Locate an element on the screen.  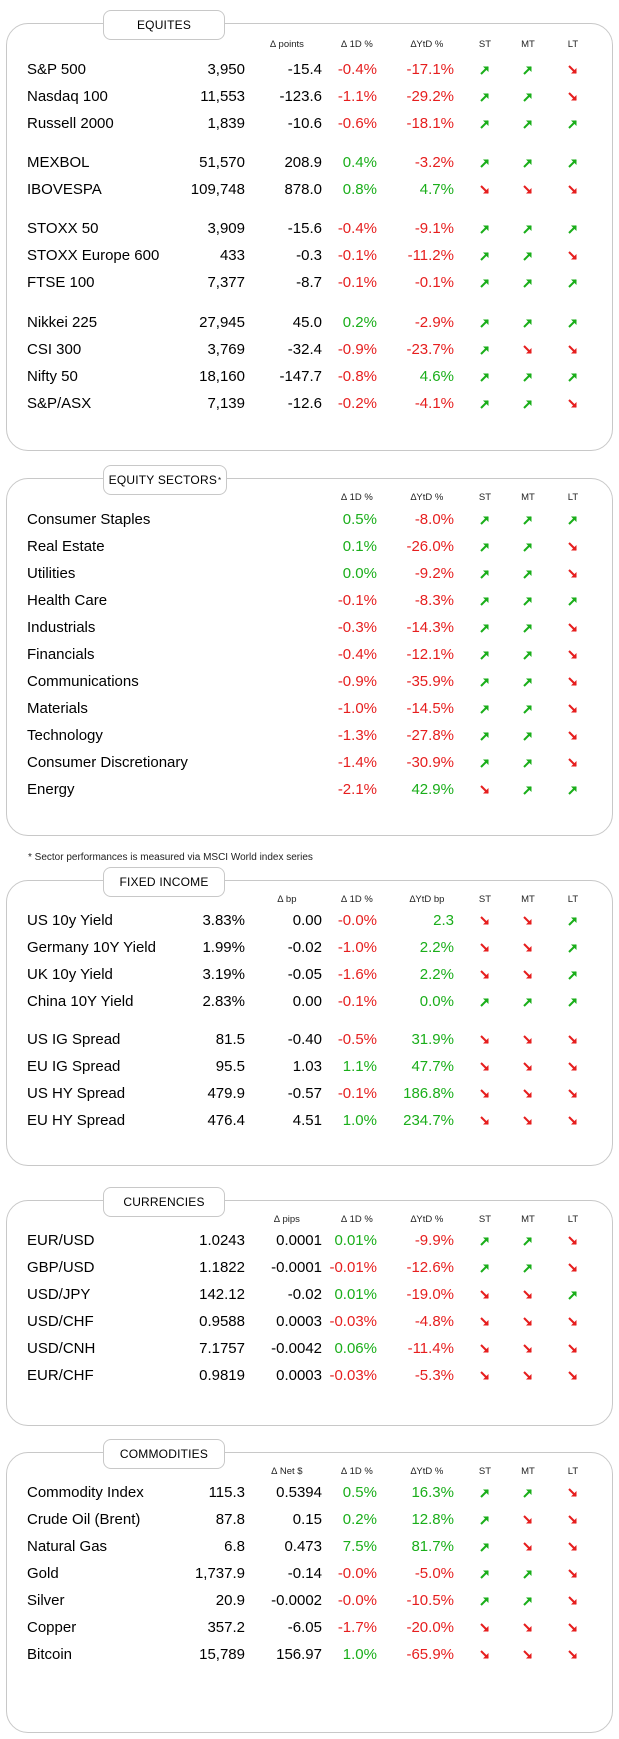
row-level: 1.1822 is located at coordinates (222, 1267).